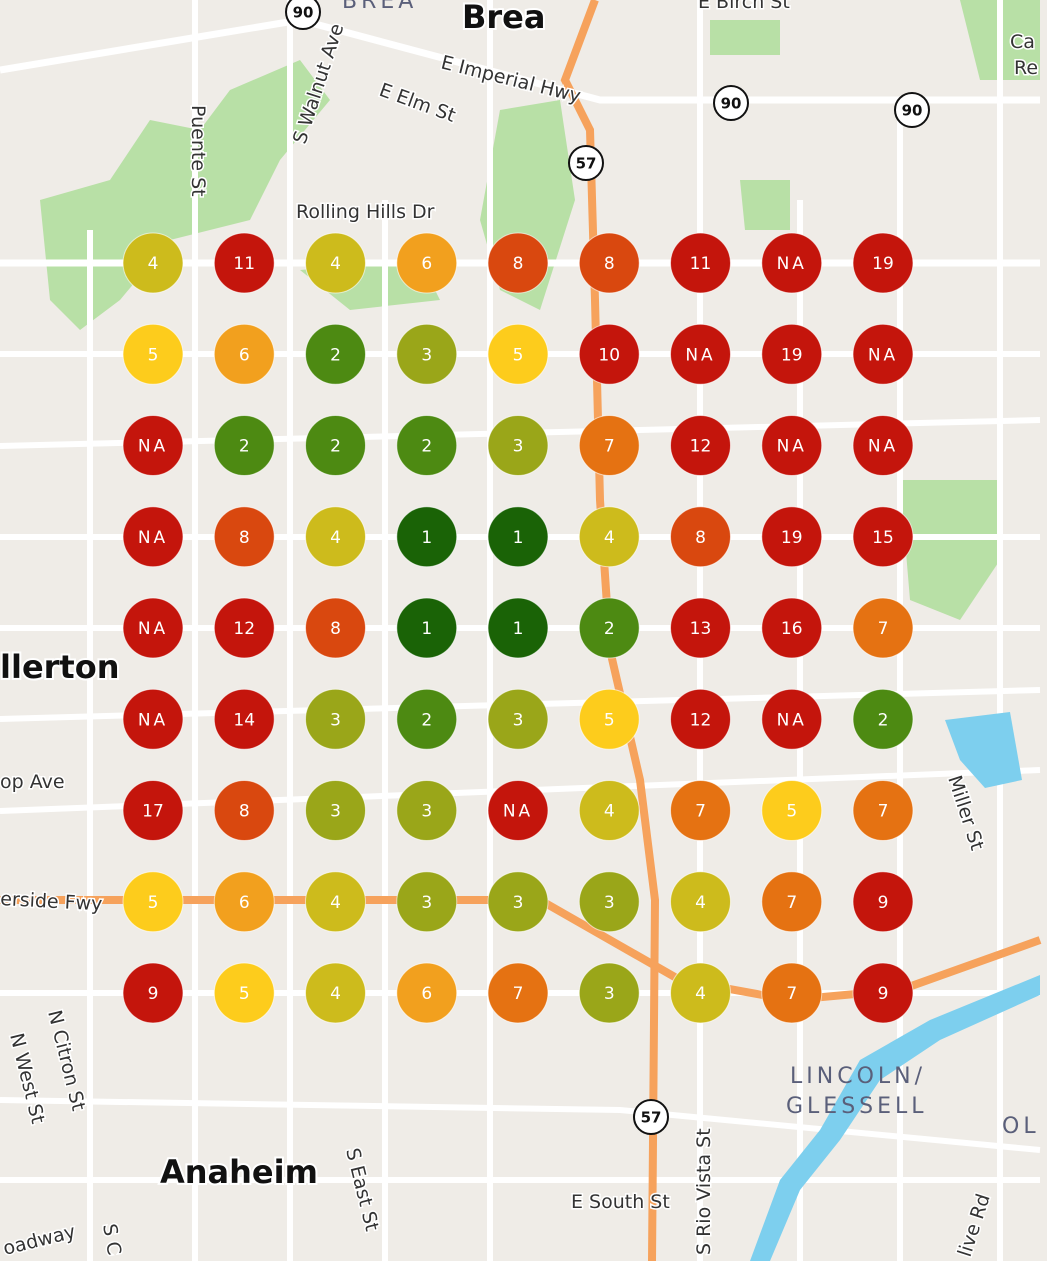 This screenshot has height=1261, width=1047. I want to click on cell-value: 8, so click(244, 812).